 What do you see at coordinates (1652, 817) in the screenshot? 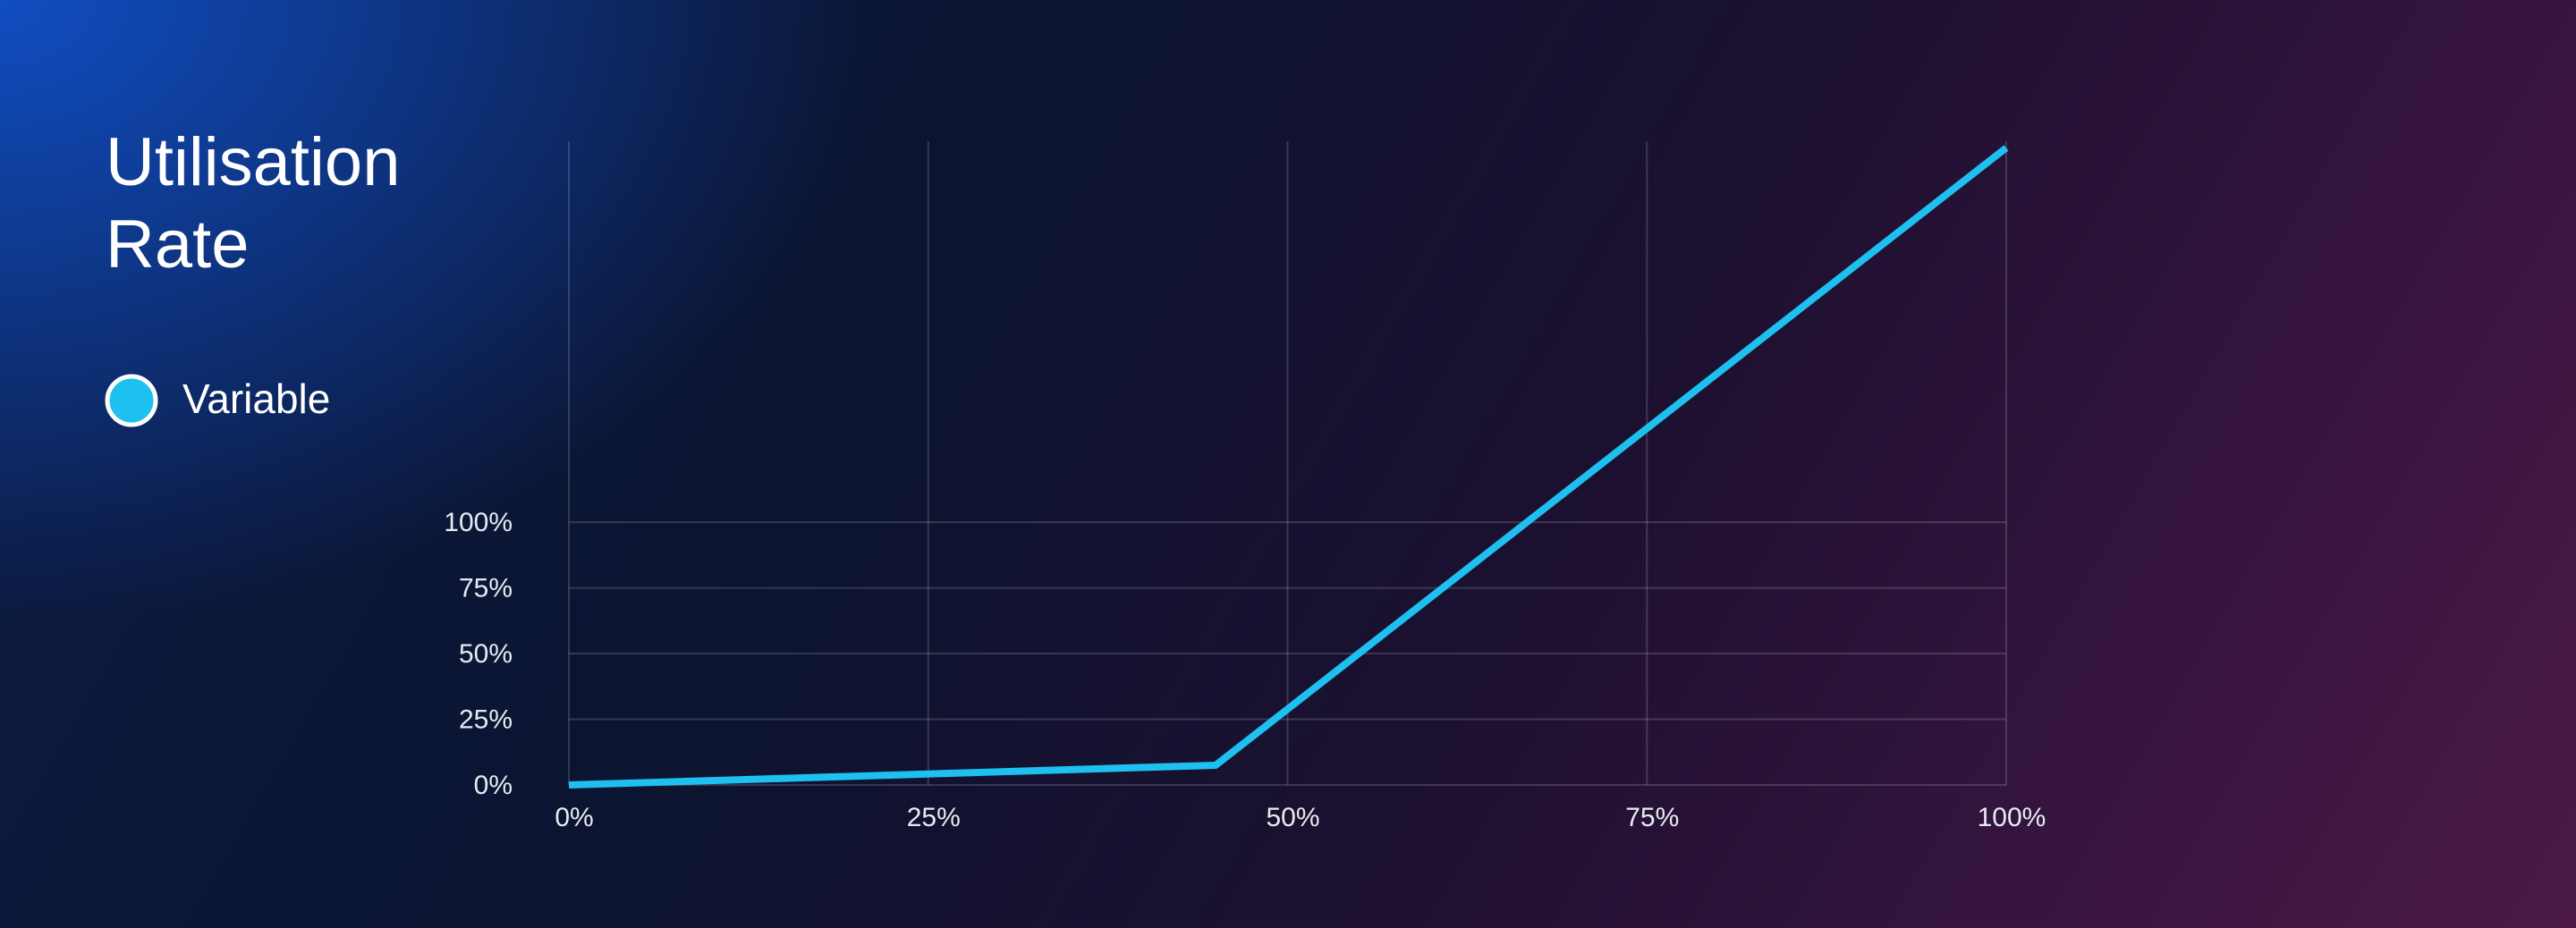
I see `x-tick-label: 75%` at bounding box center [1652, 817].